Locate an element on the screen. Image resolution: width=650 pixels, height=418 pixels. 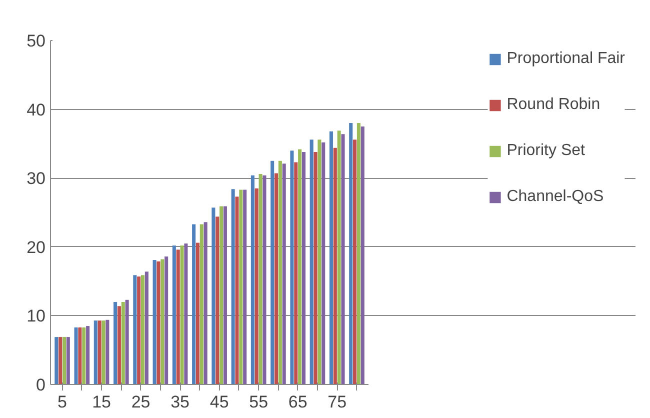
y-tick-label: 0 is located at coordinates (41, 385).